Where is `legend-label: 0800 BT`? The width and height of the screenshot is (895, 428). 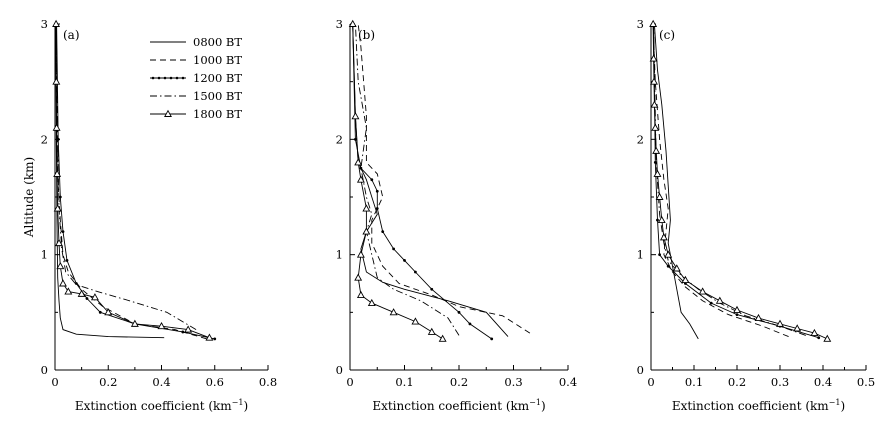
legend-label: 0800 BT is located at coordinates (217, 42).